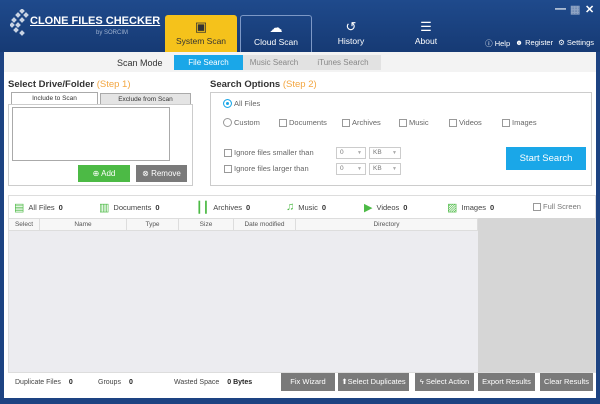 This screenshot has width=600, height=404. What do you see at coordinates (560, 9) in the screenshot?
I see `minimize-button: —` at bounding box center [560, 9].